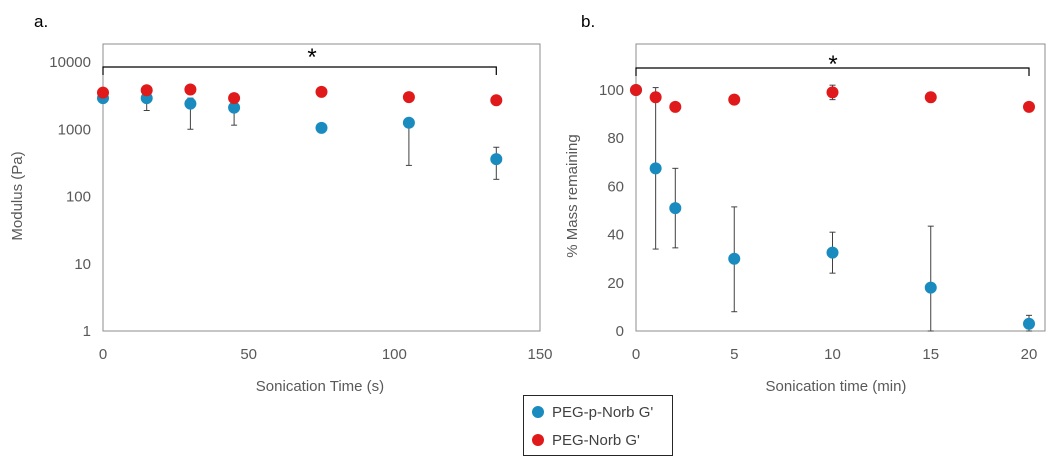  Describe the element at coordinates (636, 354) in the screenshot. I see `panel-b-xtick-label: 0` at that location.